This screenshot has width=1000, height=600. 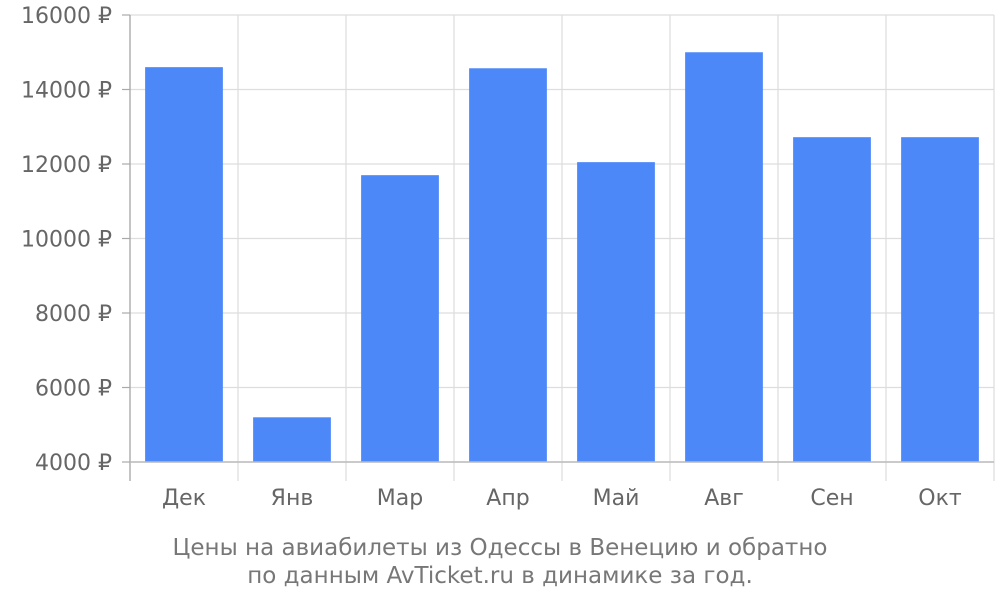 I want to click on x-tick-label: Дек, so click(x=184, y=498).